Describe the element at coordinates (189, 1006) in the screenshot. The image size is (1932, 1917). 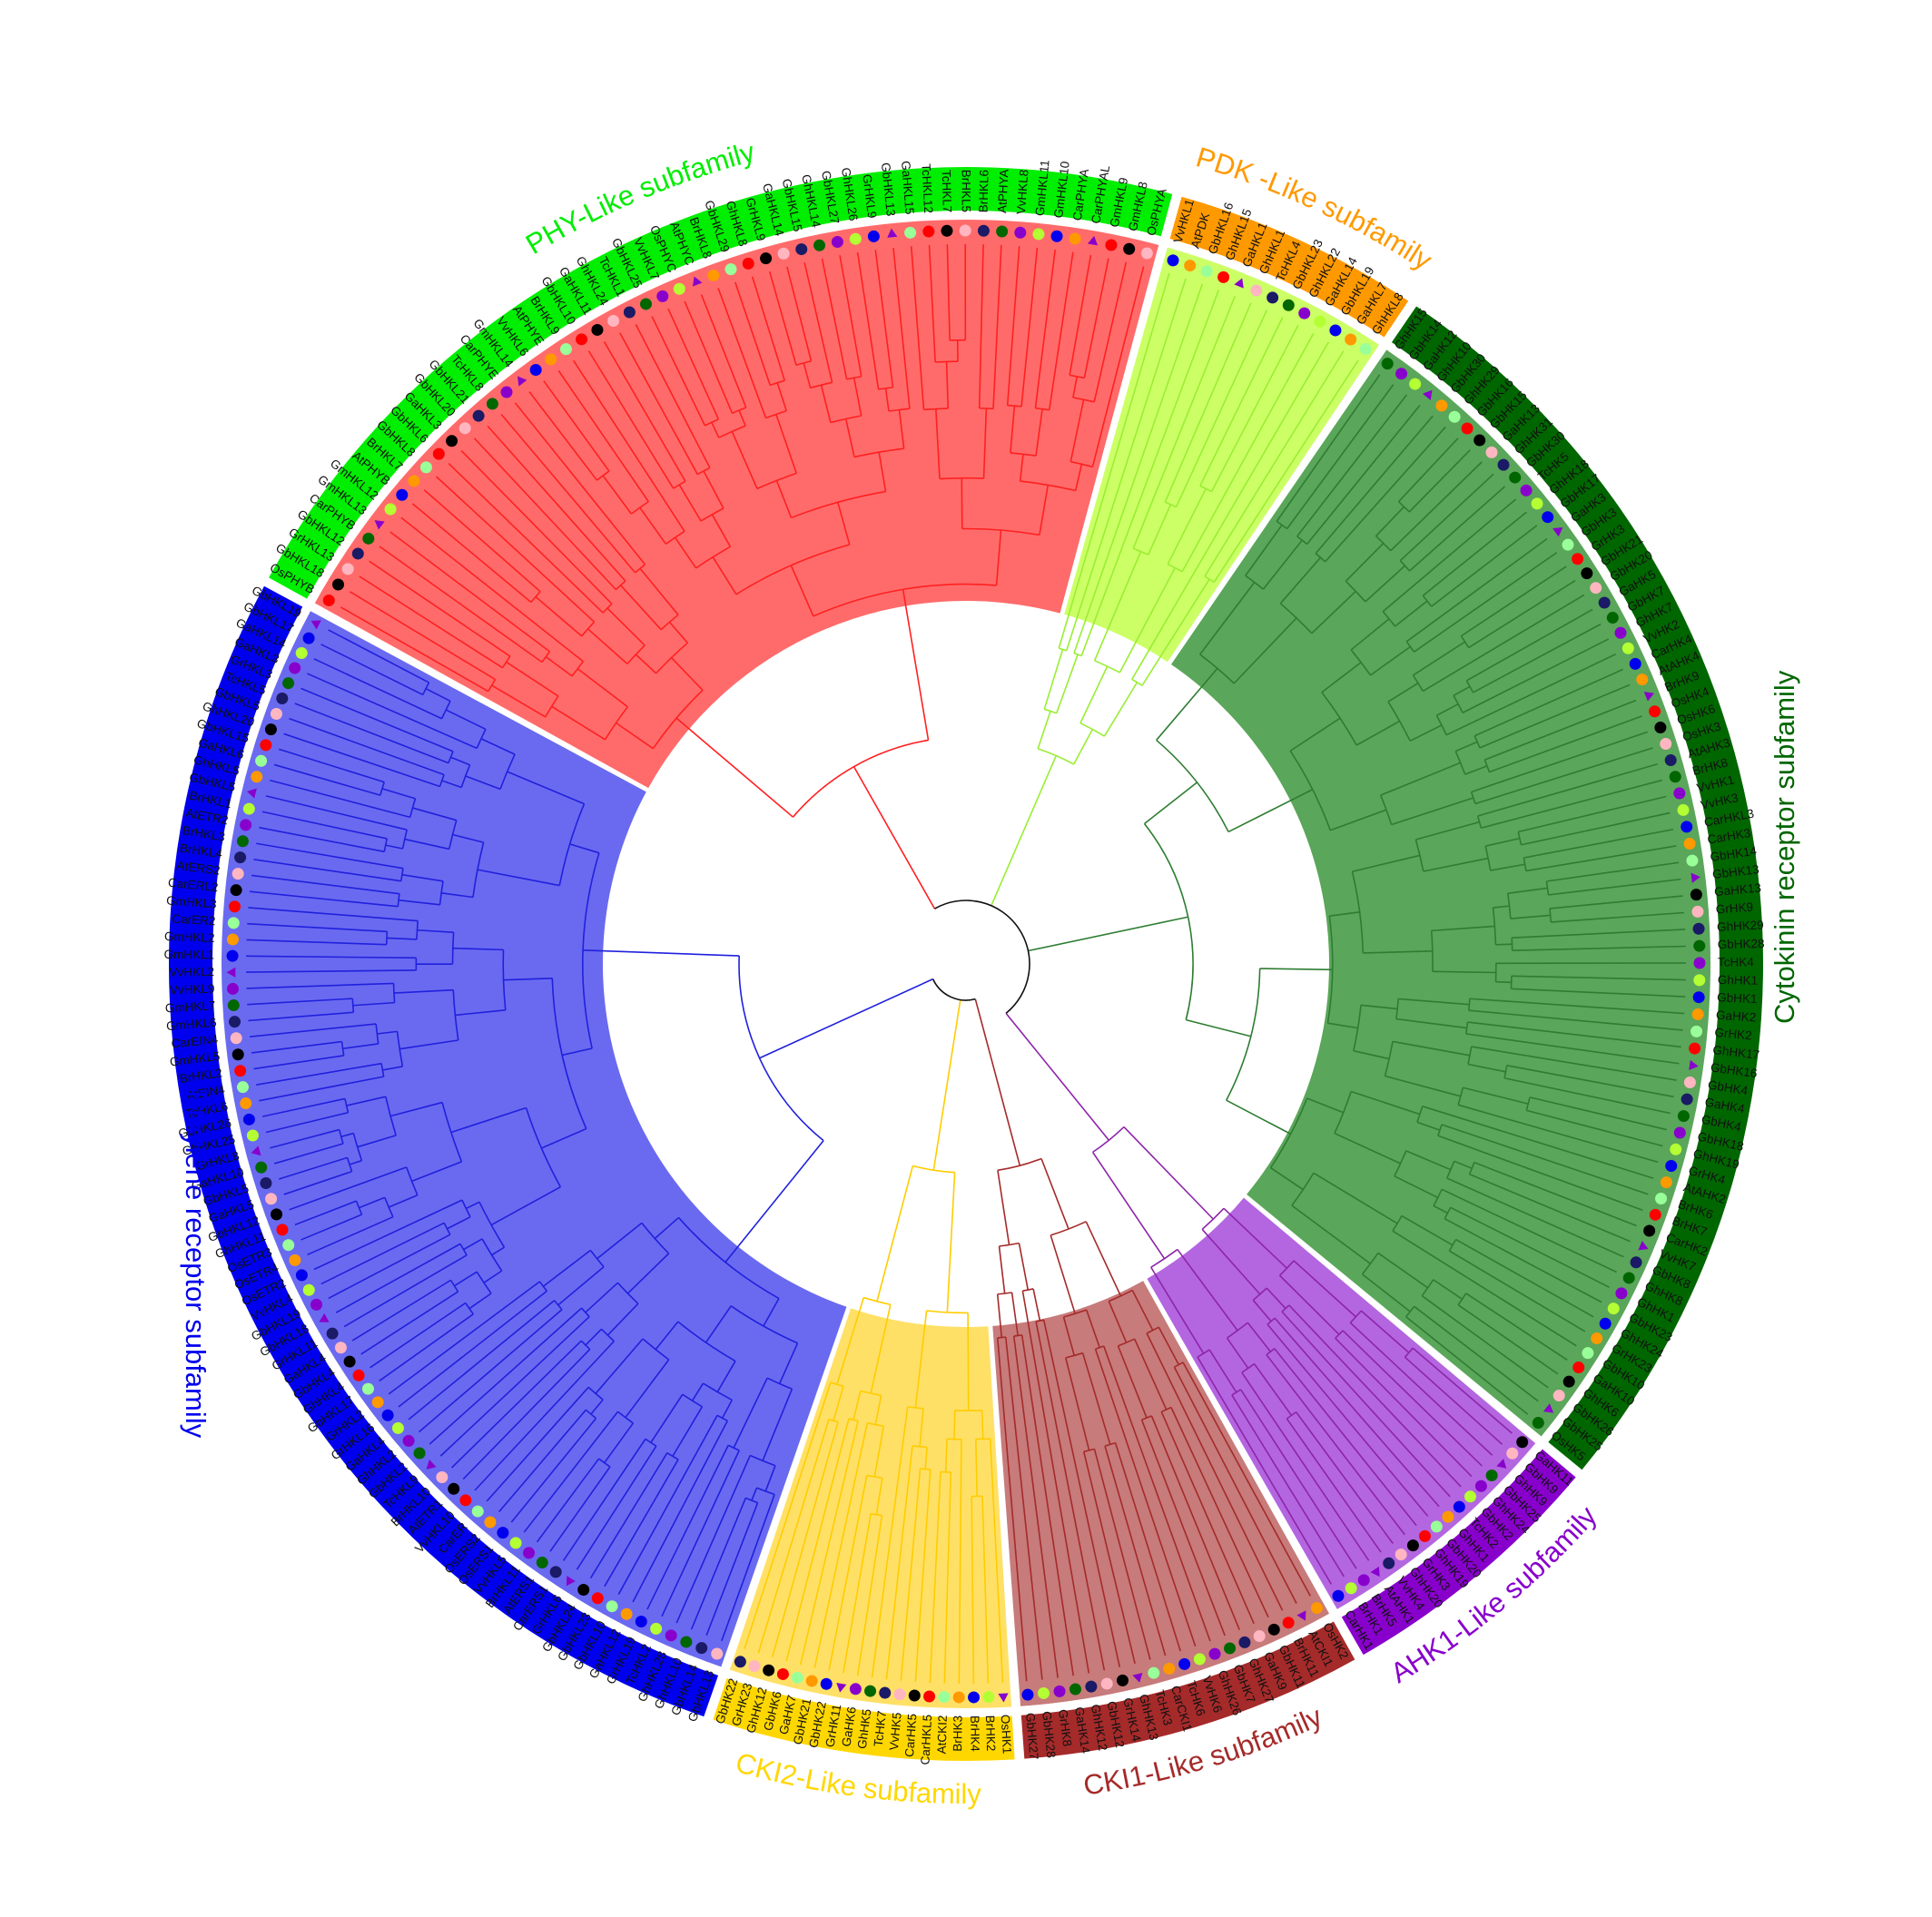
I see `leaf-label: GmHKL7` at that location.